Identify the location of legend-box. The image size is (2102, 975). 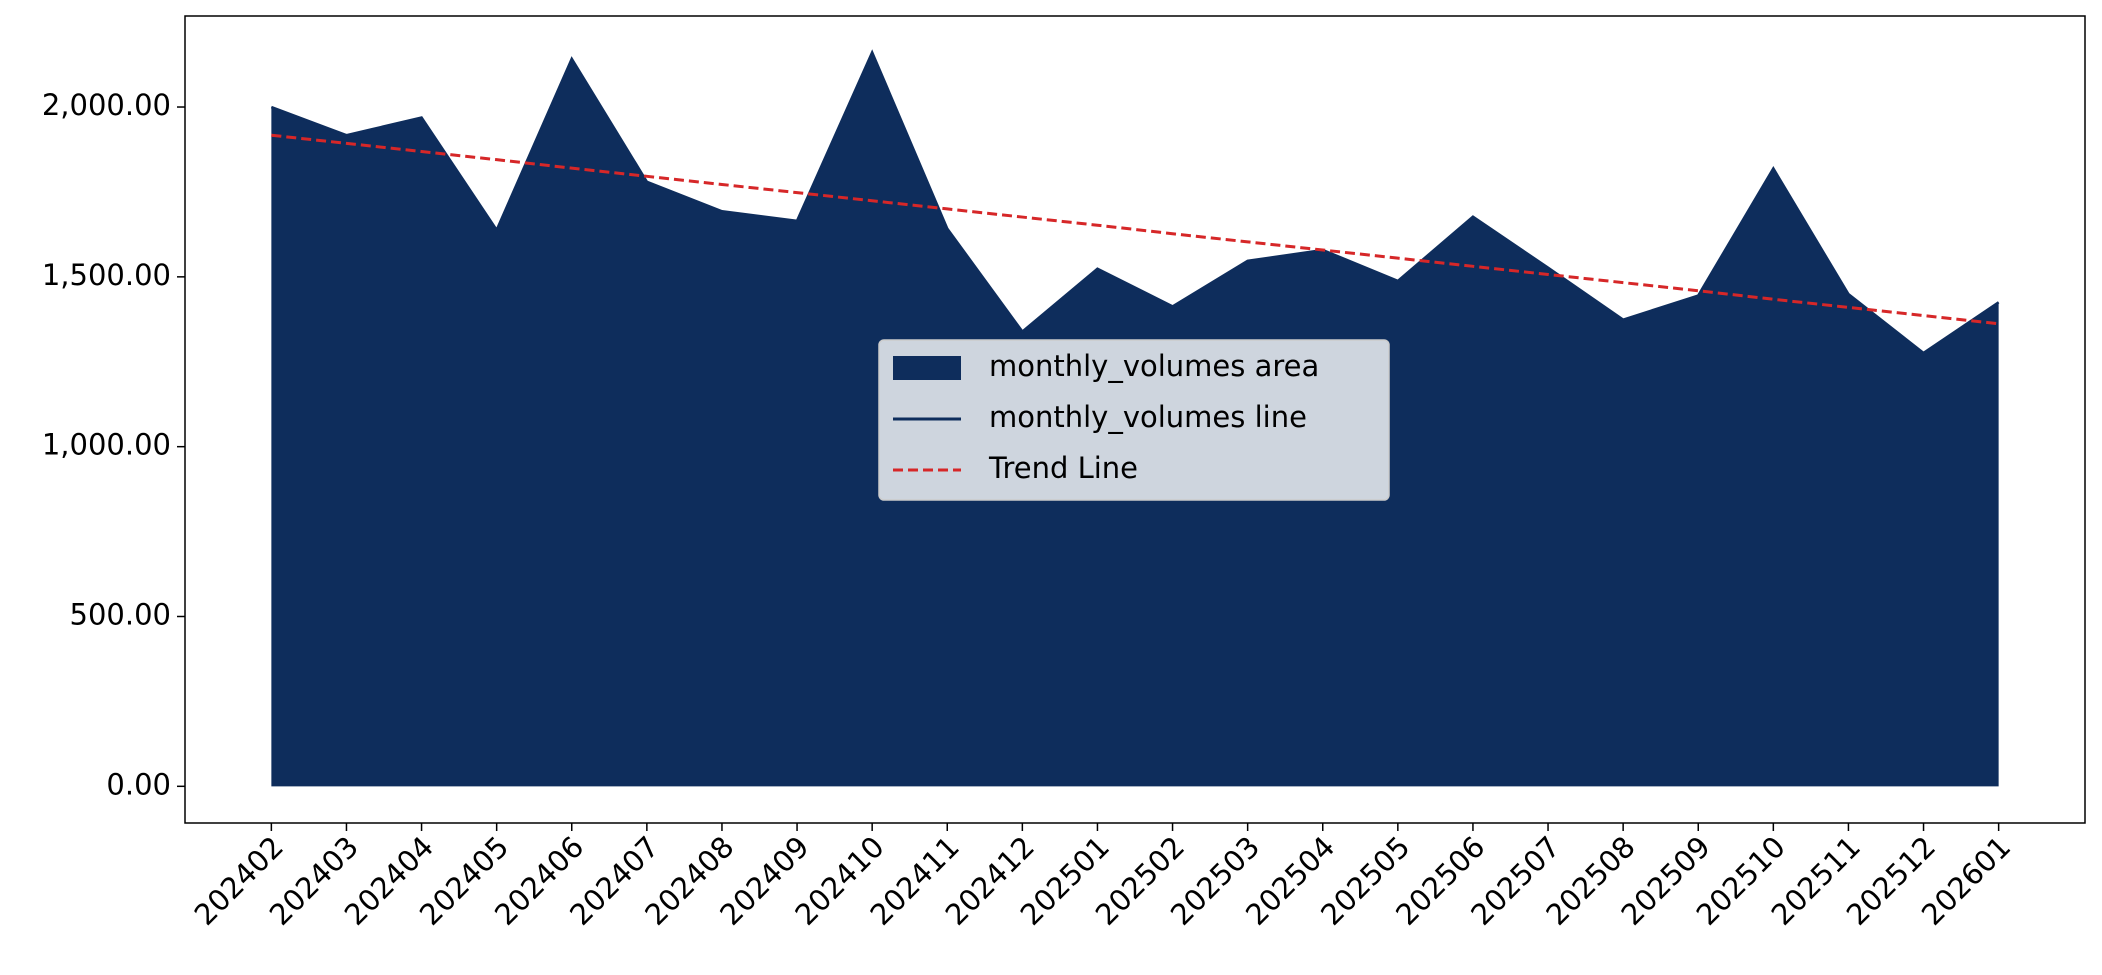
(1134, 420).